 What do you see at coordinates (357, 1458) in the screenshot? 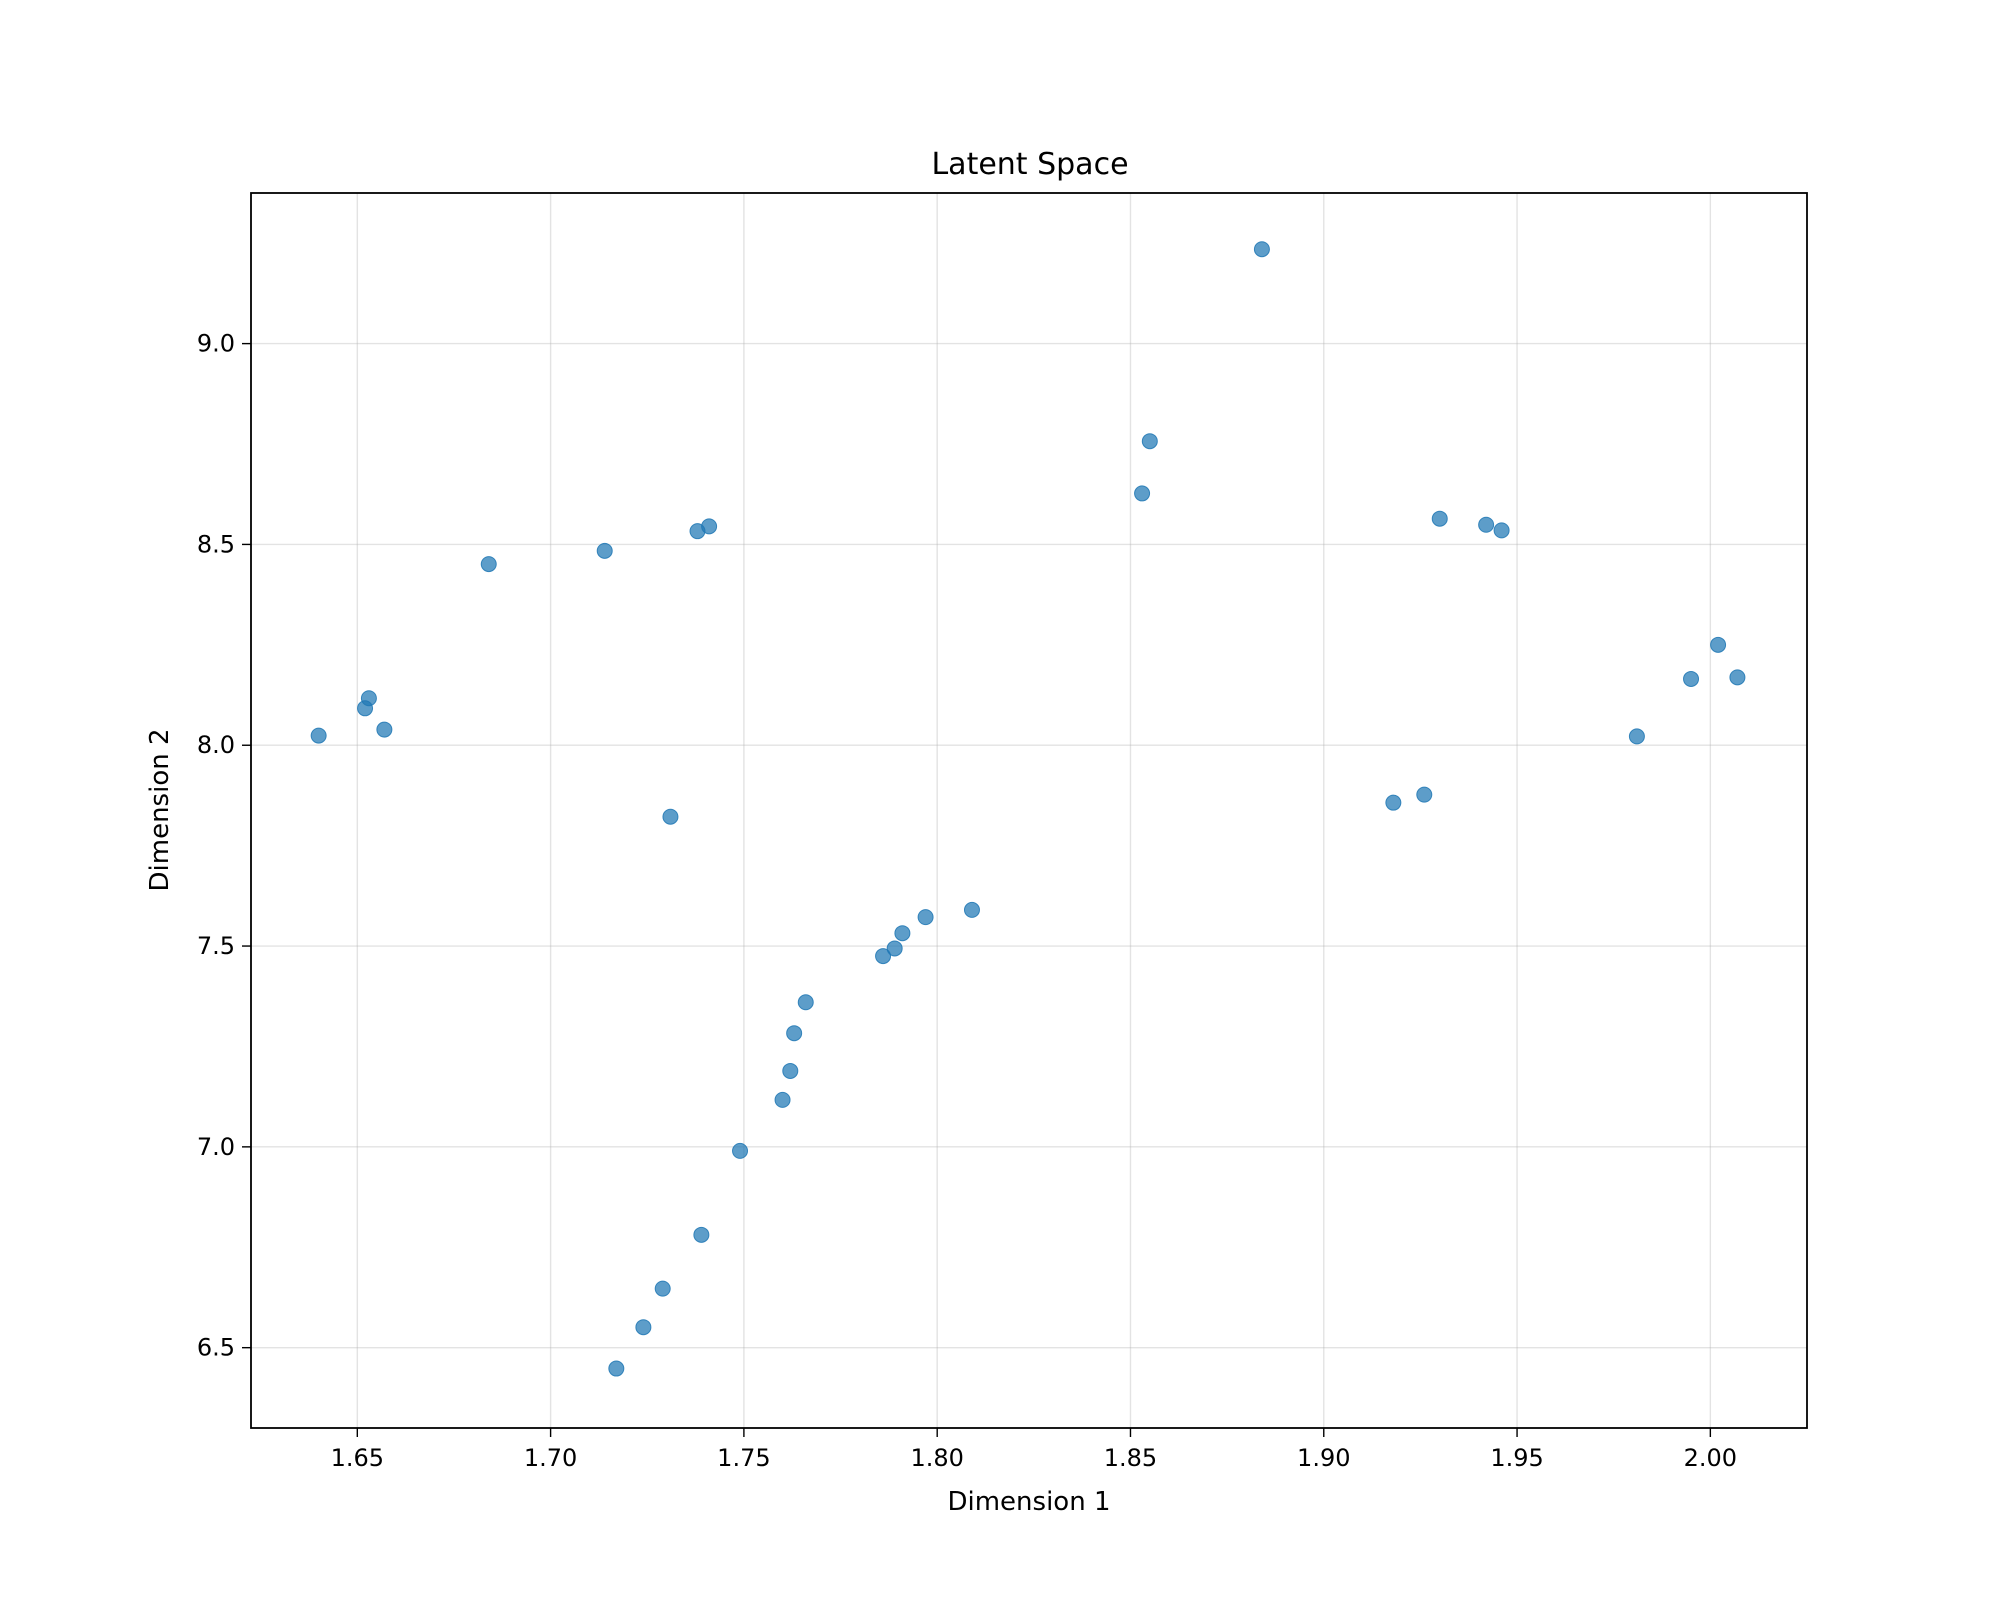
I see `x-tick-label: 1.65` at bounding box center [357, 1458].